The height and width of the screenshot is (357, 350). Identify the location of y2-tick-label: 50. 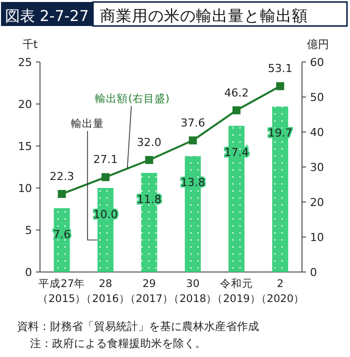
(317, 97).